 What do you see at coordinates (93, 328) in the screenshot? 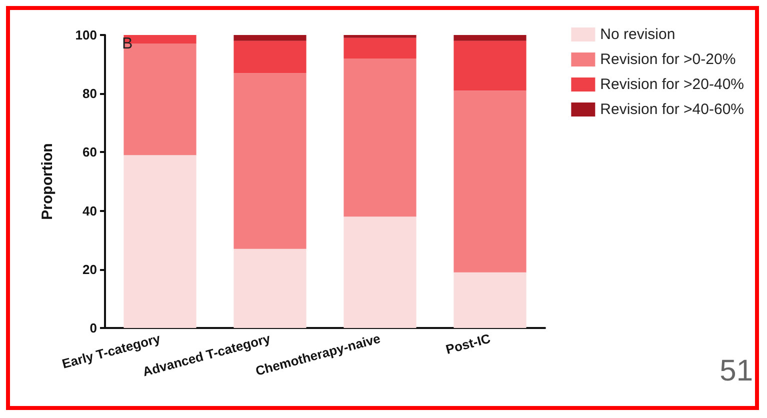
I see `y-tick-label: 0` at bounding box center [93, 328].